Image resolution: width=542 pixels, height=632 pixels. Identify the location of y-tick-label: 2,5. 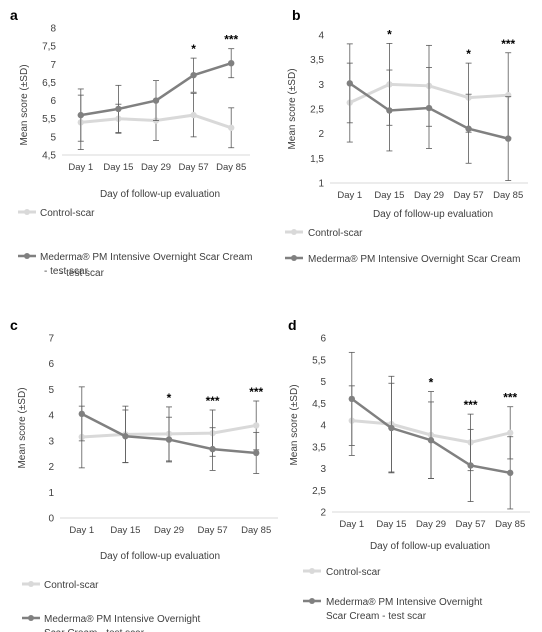
(319, 491).